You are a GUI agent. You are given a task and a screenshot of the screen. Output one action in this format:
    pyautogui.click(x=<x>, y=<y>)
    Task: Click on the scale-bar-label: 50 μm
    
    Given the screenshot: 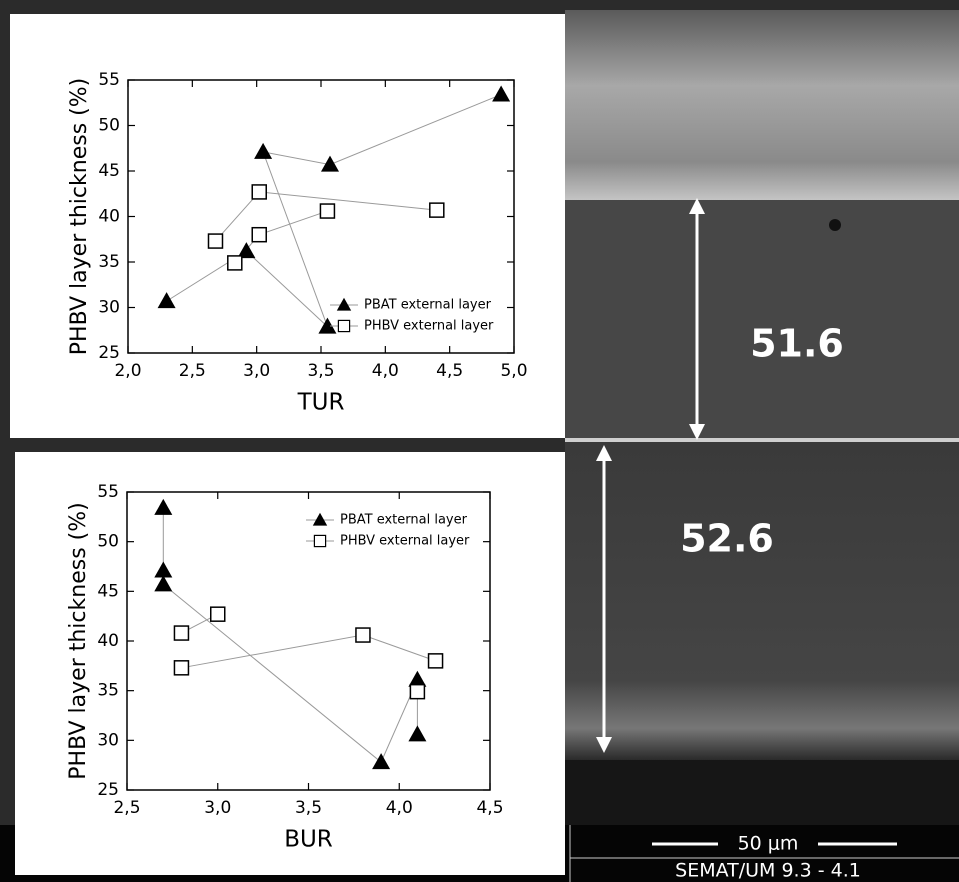 What is the action you would take?
    pyautogui.click(x=768, y=844)
    